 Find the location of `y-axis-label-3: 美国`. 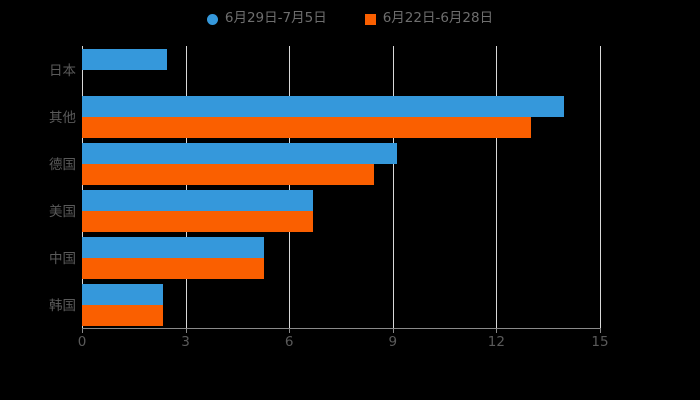

y-axis-label-3: 美国 is located at coordinates (62, 212).